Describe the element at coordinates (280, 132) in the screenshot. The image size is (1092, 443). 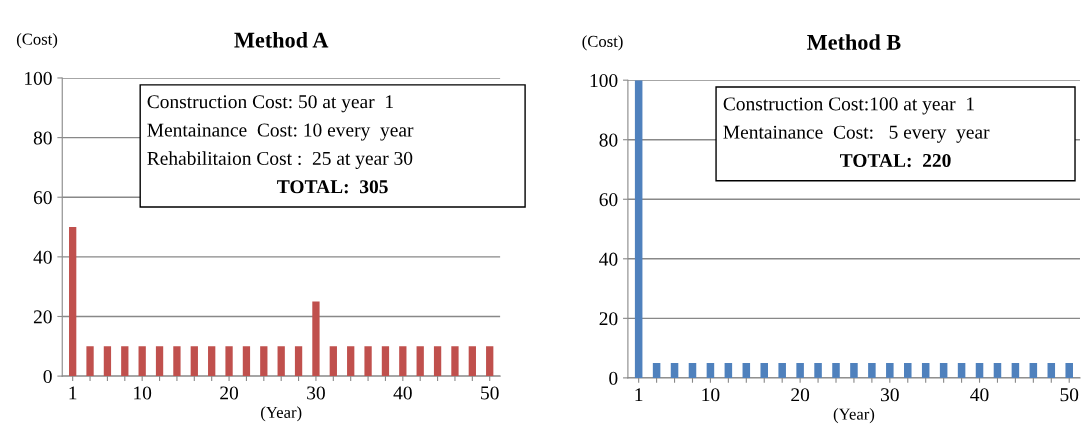
I see `annotation: Mentainance Cost: 10 every year` at that location.